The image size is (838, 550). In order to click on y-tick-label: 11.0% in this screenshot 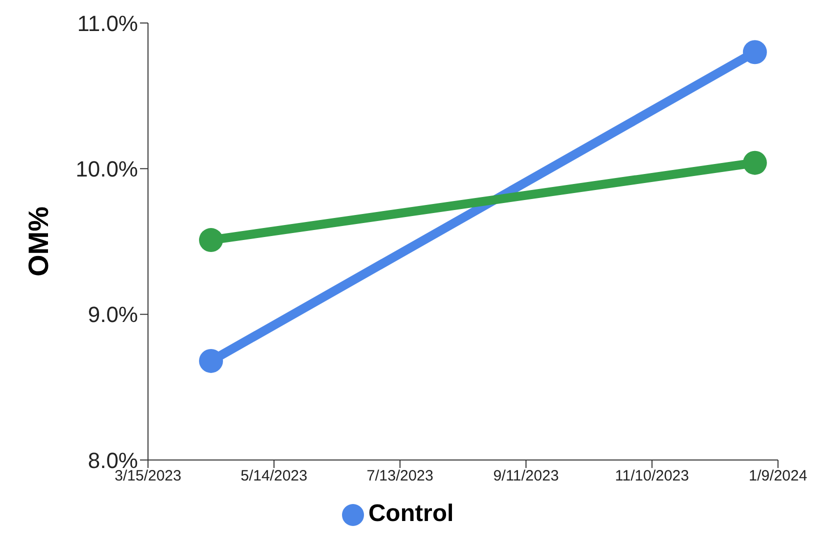, I will do `click(107, 23)`.